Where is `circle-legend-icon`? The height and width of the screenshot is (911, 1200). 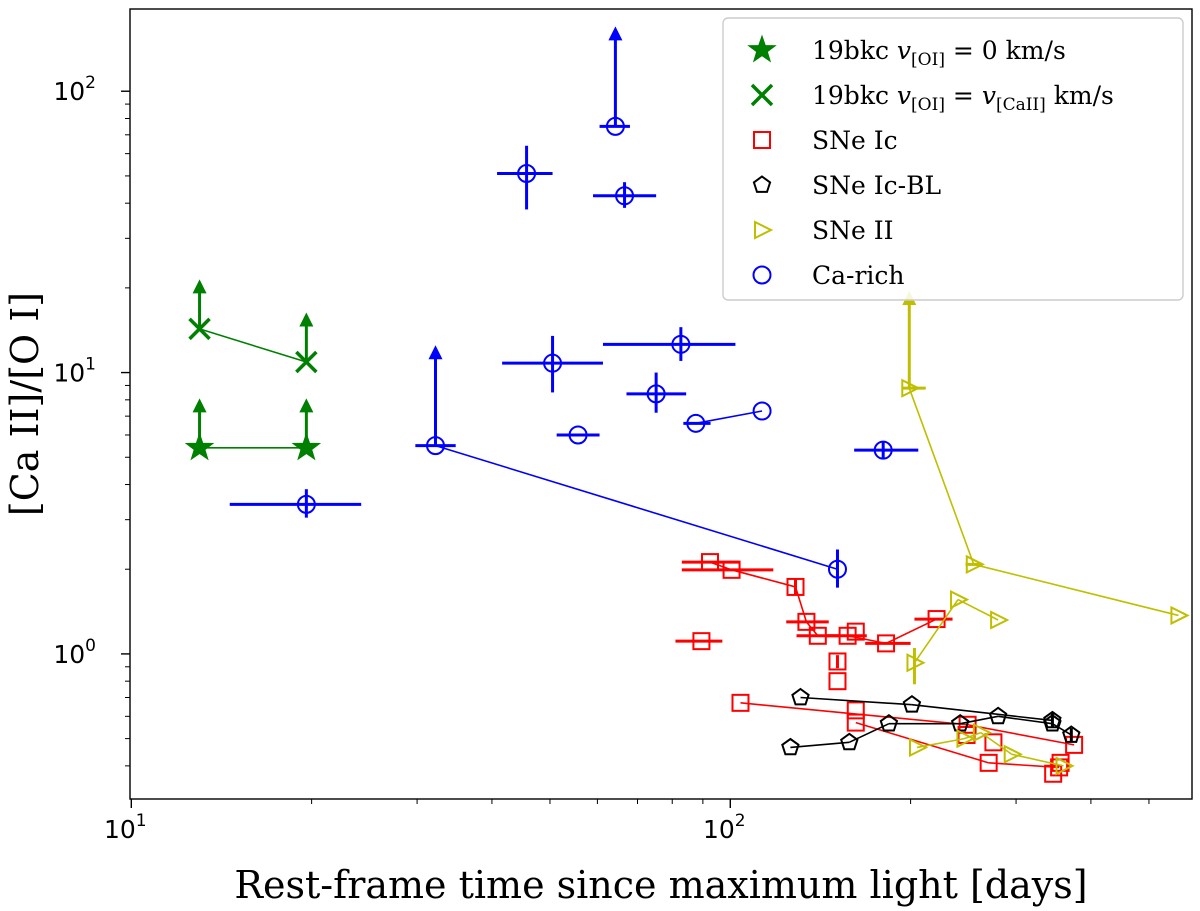 circle-legend-icon is located at coordinates (762, 275).